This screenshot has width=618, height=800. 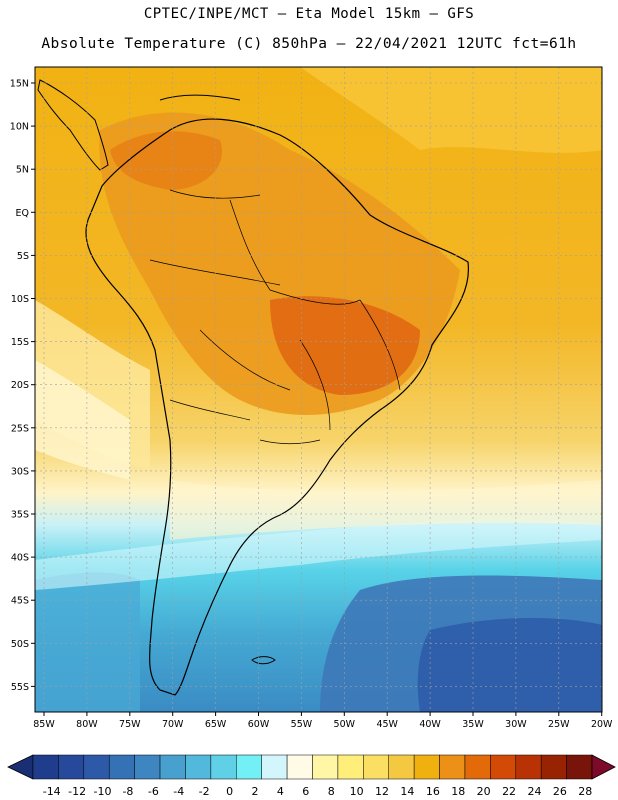 What do you see at coordinates (509, 791) in the screenshot?
I see `colorbar-label: 22` at bounding box center [509, 791].